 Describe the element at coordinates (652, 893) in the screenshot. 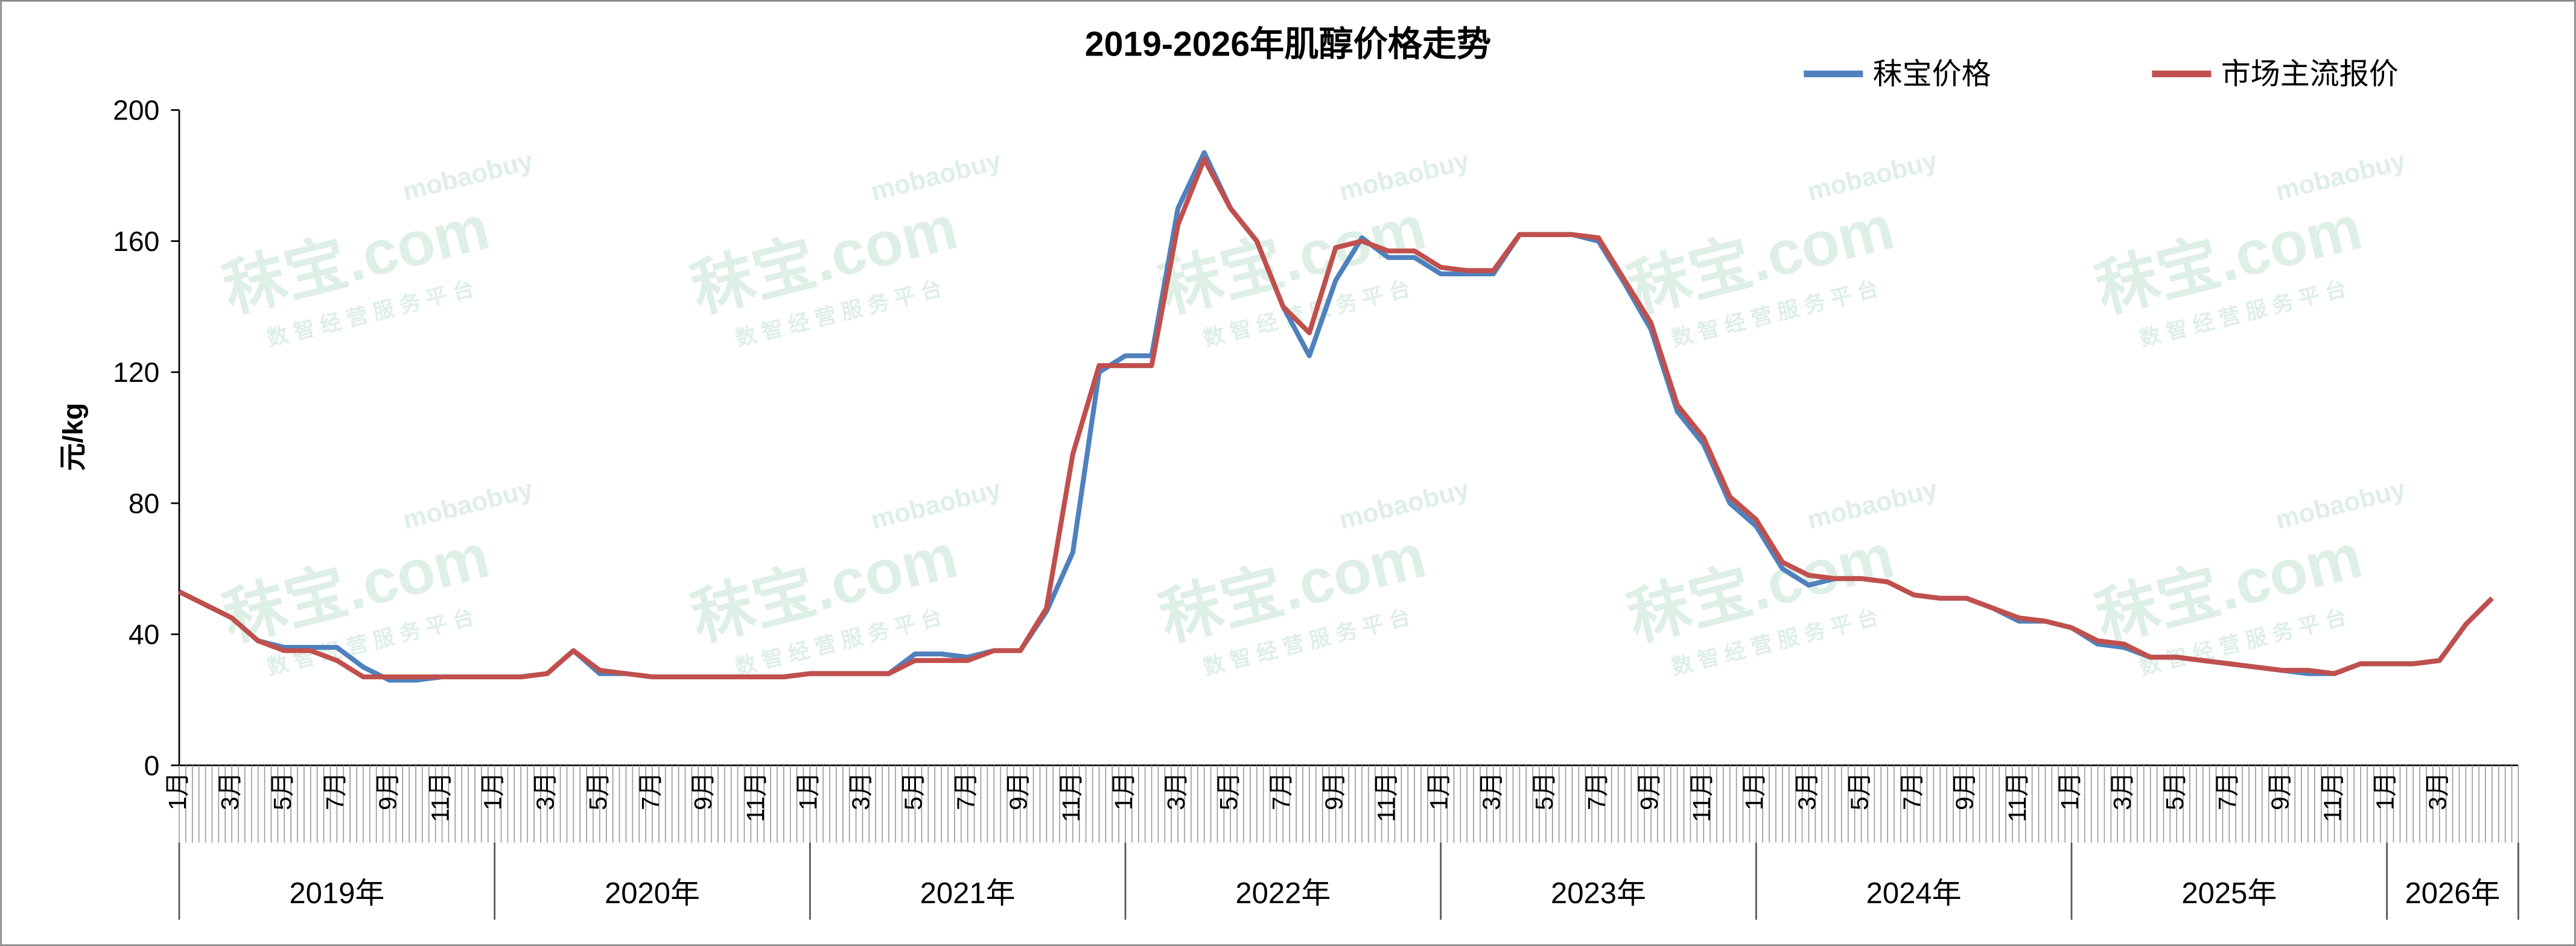

I see `year-label: 2020年` at that location.